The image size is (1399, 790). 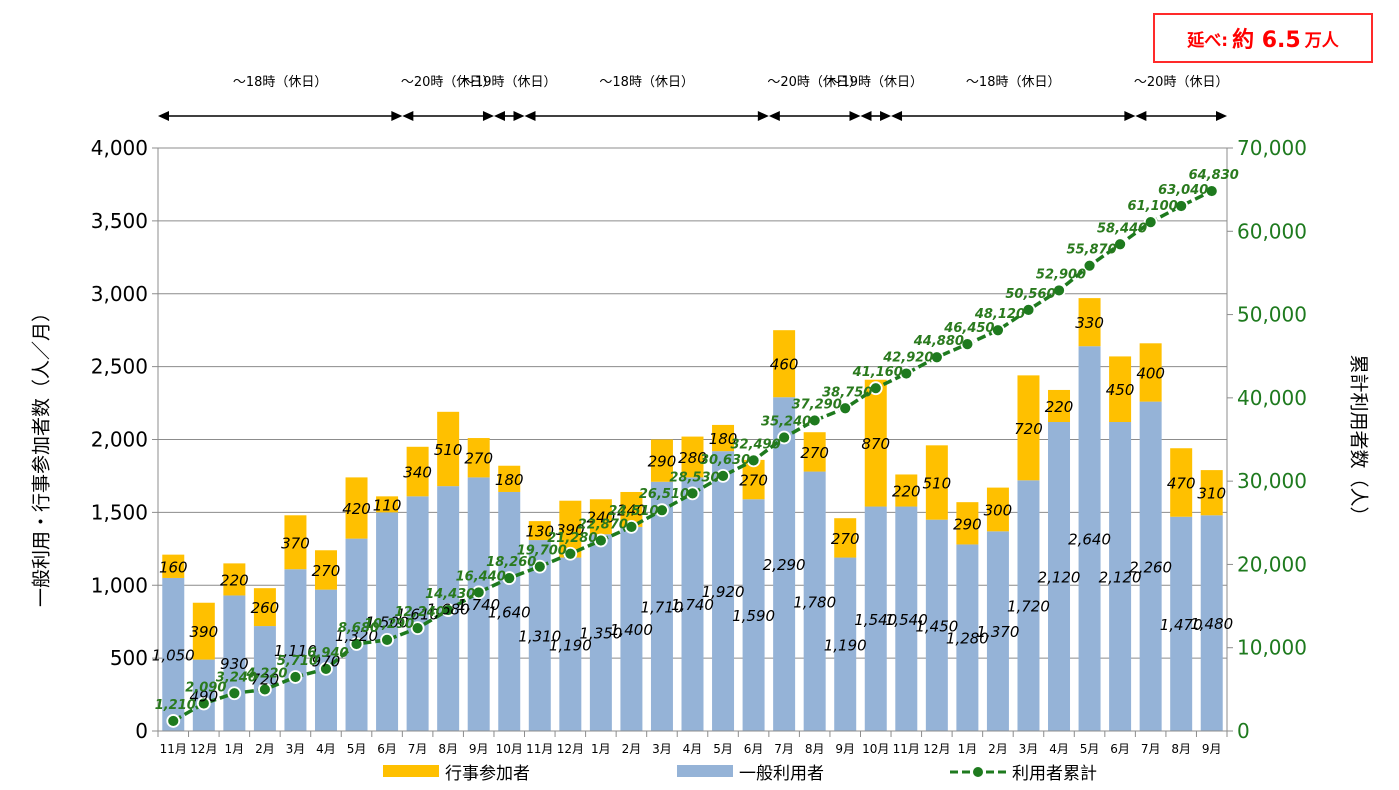 I want to click on bar-label-general: 1,050, so click(x=173, y=655).